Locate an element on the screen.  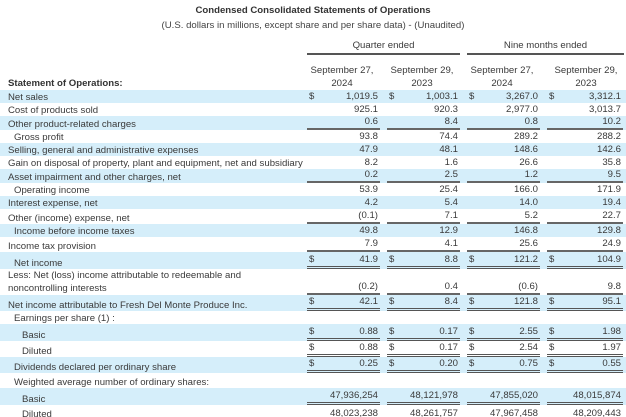
cell-value: 925.1 is located at coordinates (365, 109).